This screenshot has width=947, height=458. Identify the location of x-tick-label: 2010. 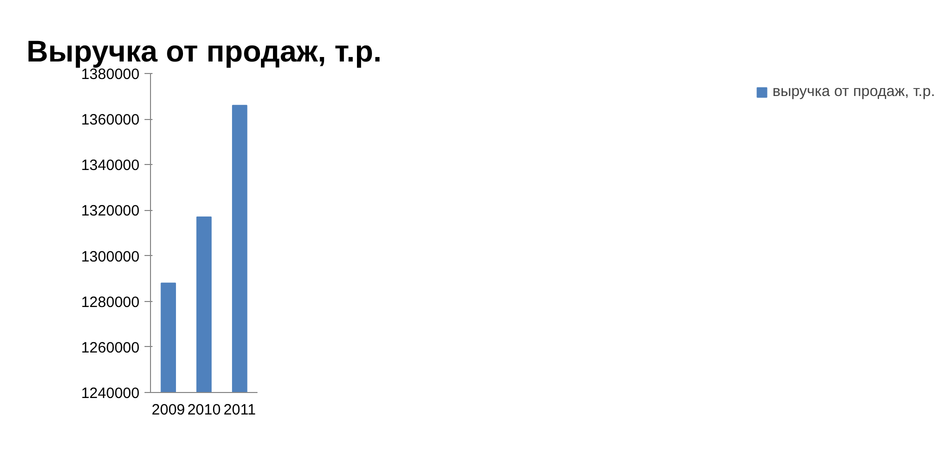
(204, 410).